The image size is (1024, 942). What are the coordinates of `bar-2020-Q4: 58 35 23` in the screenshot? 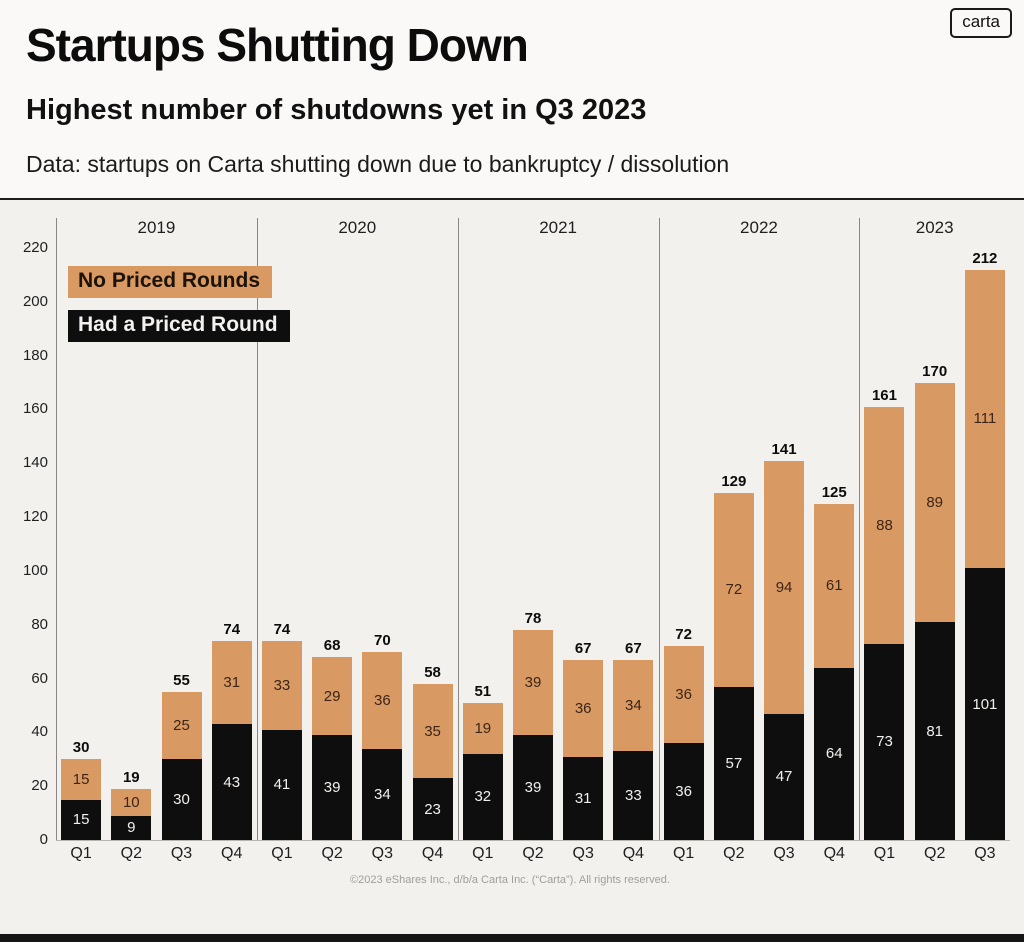 It's located at (432, 544).